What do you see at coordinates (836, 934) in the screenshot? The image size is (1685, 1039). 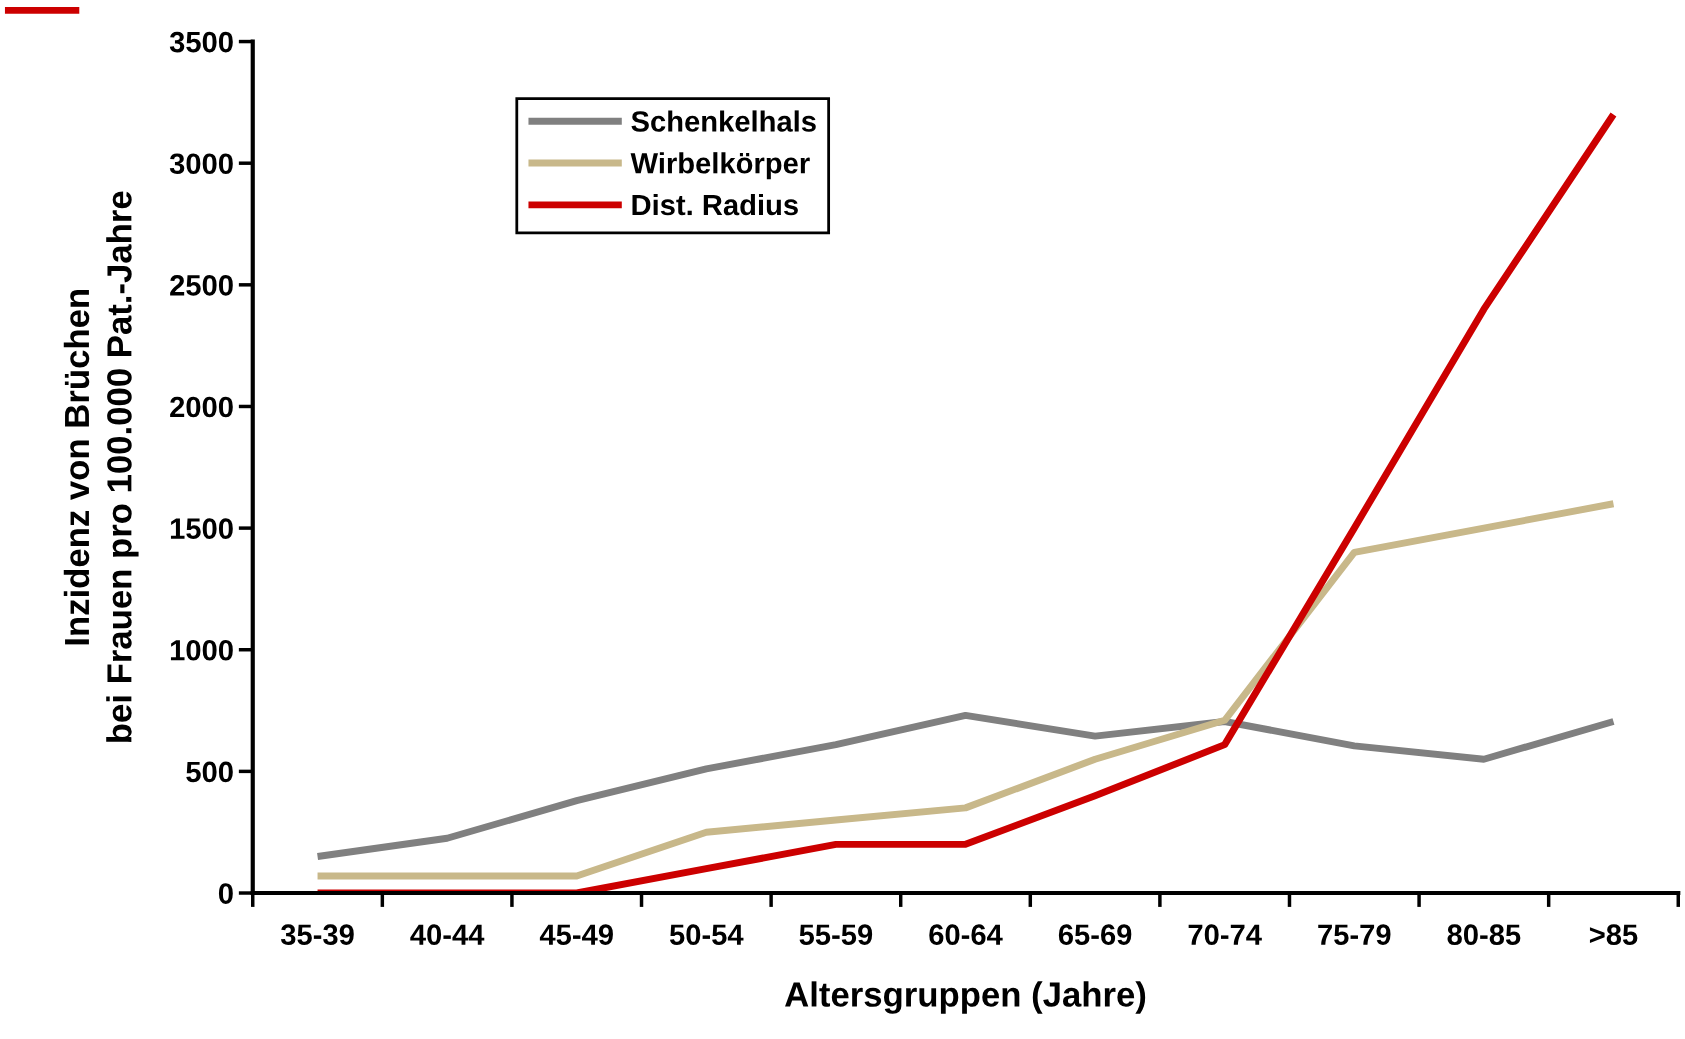 I see `x-tick-label: 55-59` at bounding box center [836, 934].